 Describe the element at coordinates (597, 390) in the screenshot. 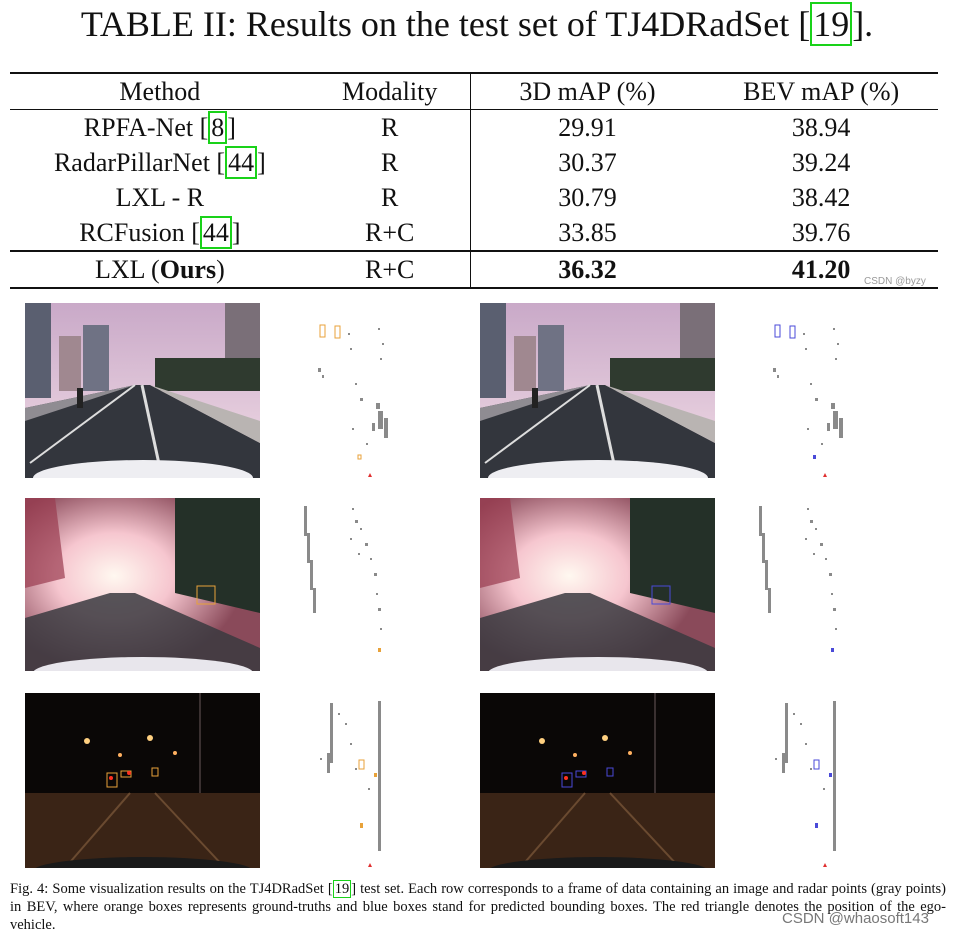

I see `camera-image-day-pred` at that location.